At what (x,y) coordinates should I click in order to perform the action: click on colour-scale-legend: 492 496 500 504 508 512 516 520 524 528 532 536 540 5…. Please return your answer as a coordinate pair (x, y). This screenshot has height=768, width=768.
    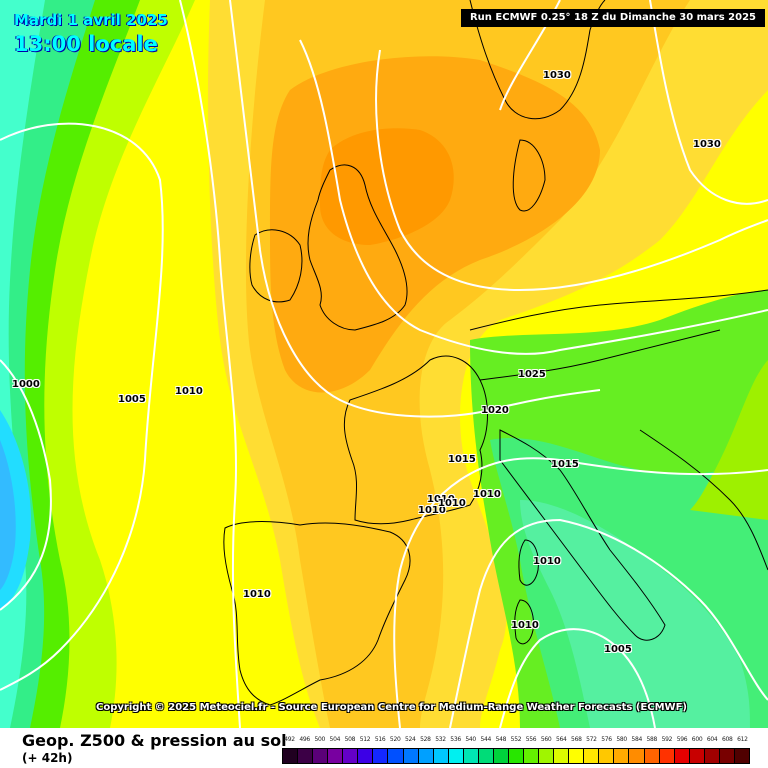
    Looking at the image, I should click on (516, 750).